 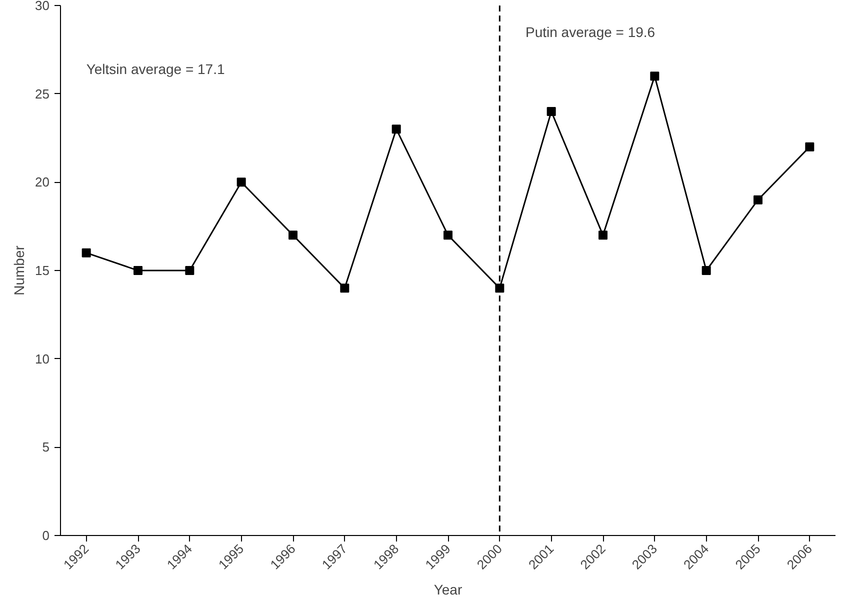 I want to click on annotation: Putin average = 19.6, so click(x=591, y=32).